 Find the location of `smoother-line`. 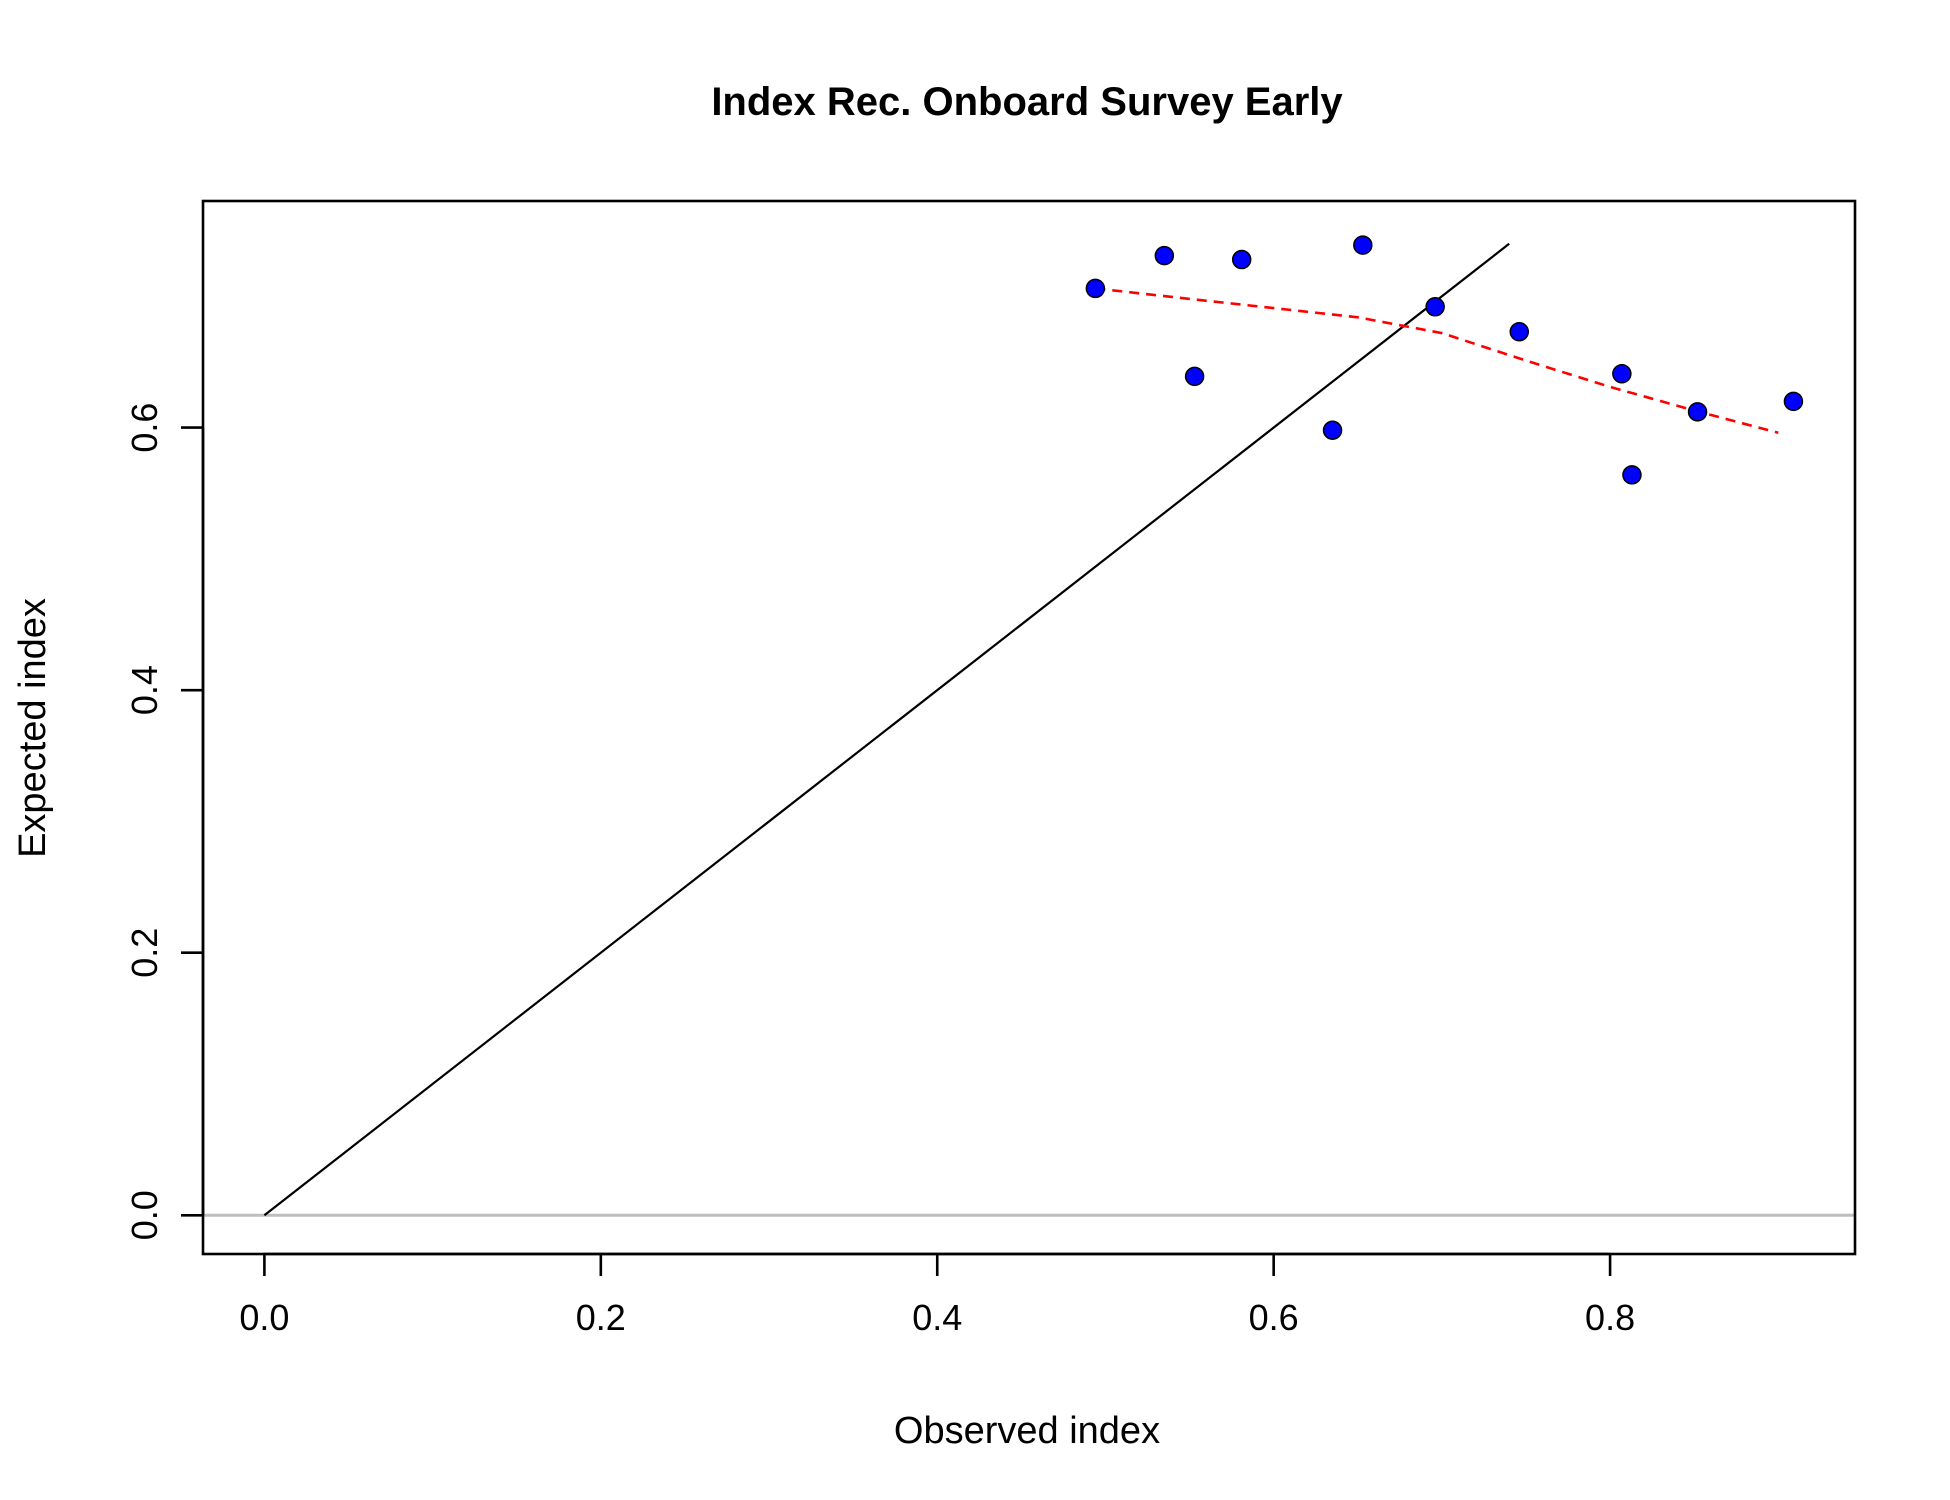

smoother-line is located at coordinates (1437, 361).